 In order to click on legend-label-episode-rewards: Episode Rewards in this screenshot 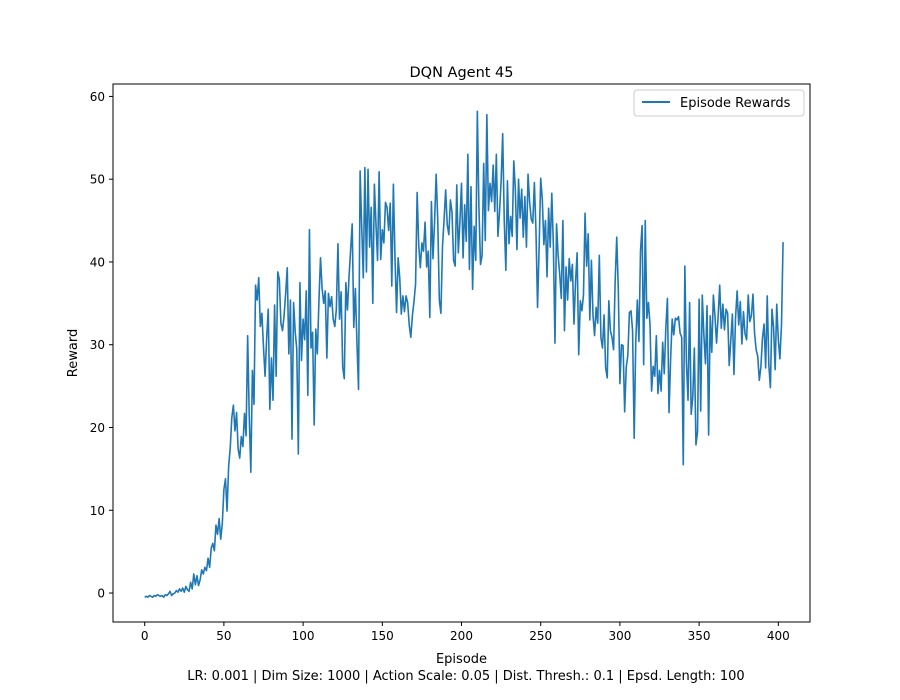, I will do `click(735, 103)`.